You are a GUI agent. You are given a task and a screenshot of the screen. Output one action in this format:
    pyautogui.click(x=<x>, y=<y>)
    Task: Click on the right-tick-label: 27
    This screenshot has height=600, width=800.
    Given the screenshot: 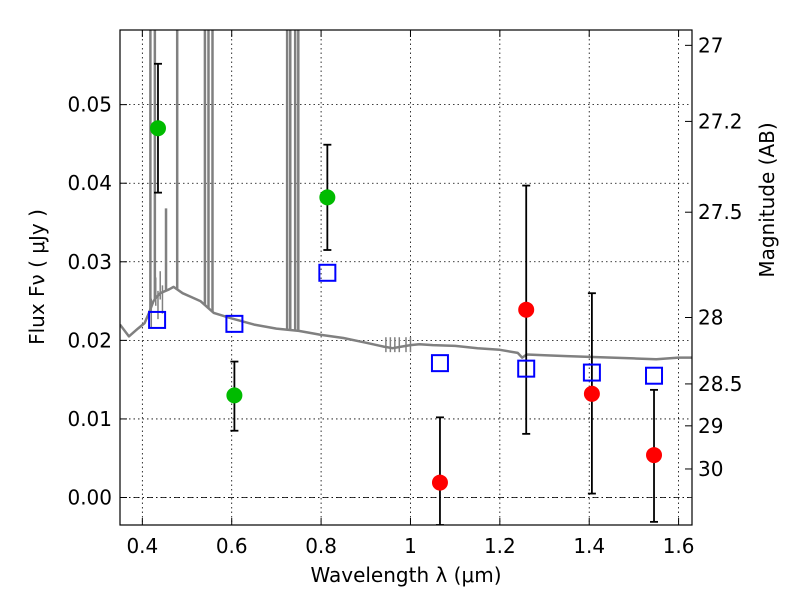 What is the action you would take?
    pyautogui.click(x=710, y=45)
    